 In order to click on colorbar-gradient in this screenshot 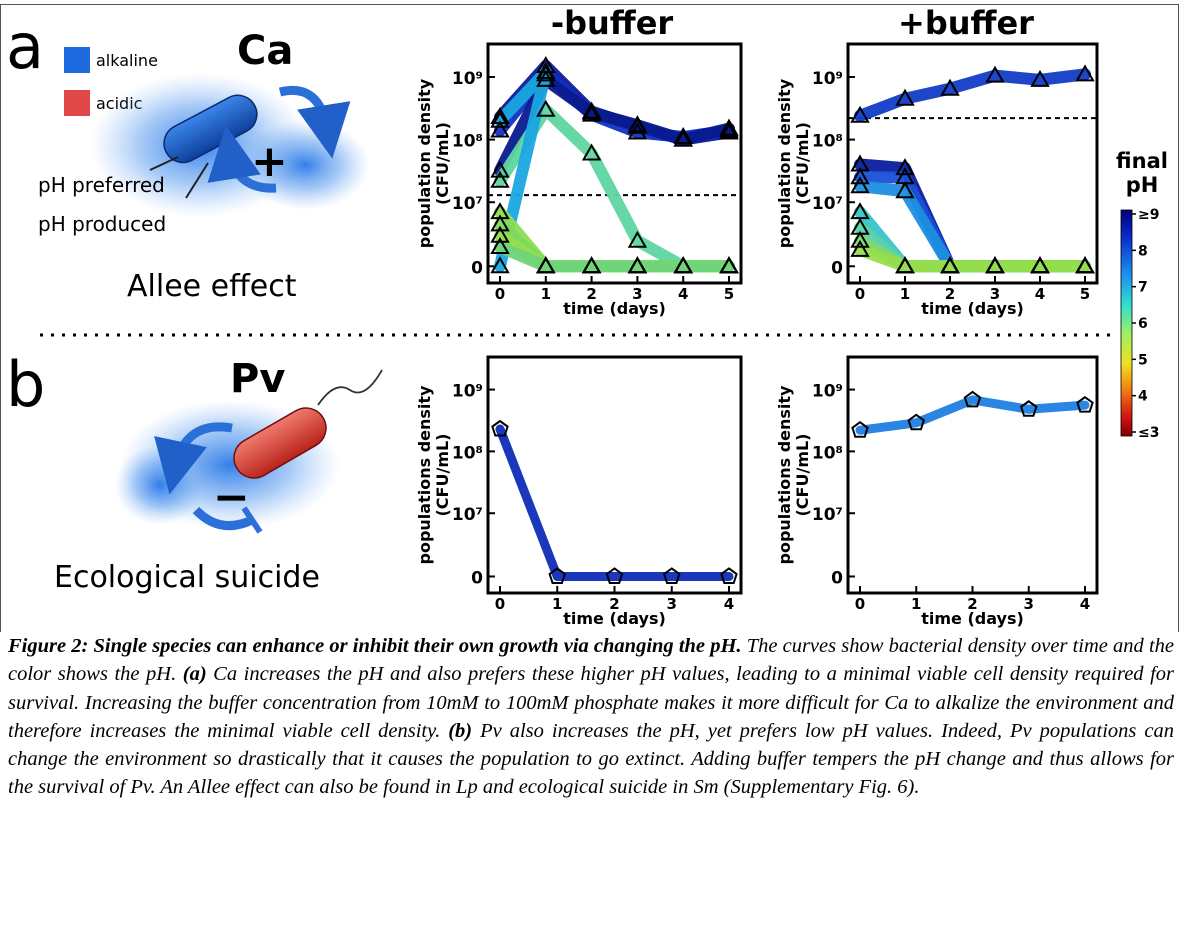, I will do `click(1126, 323)`.